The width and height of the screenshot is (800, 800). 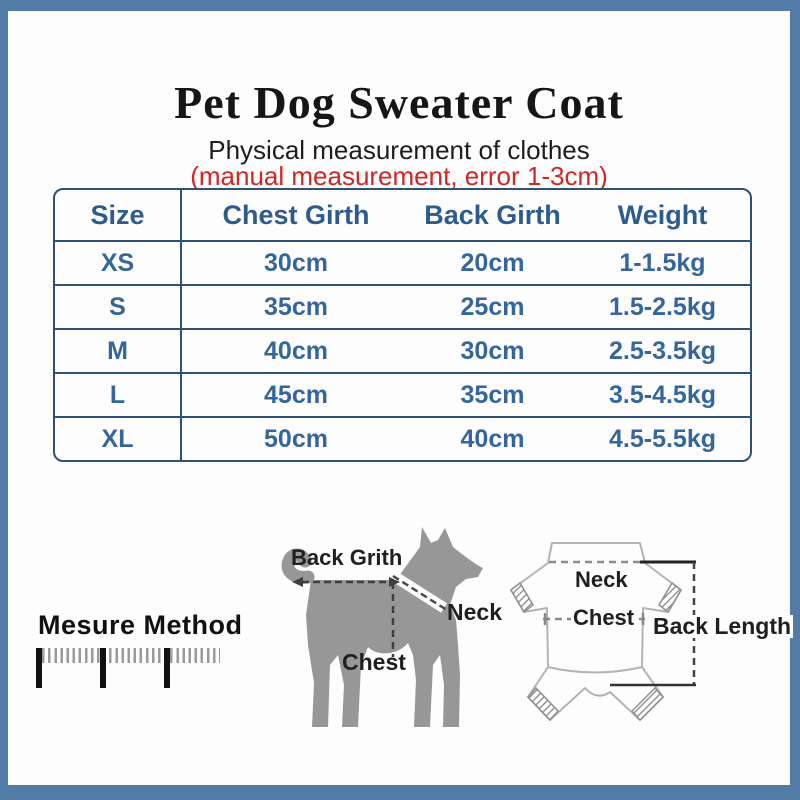 I want to click on table-cell: 2.5-3.5kg, so click(x=662, y=350).